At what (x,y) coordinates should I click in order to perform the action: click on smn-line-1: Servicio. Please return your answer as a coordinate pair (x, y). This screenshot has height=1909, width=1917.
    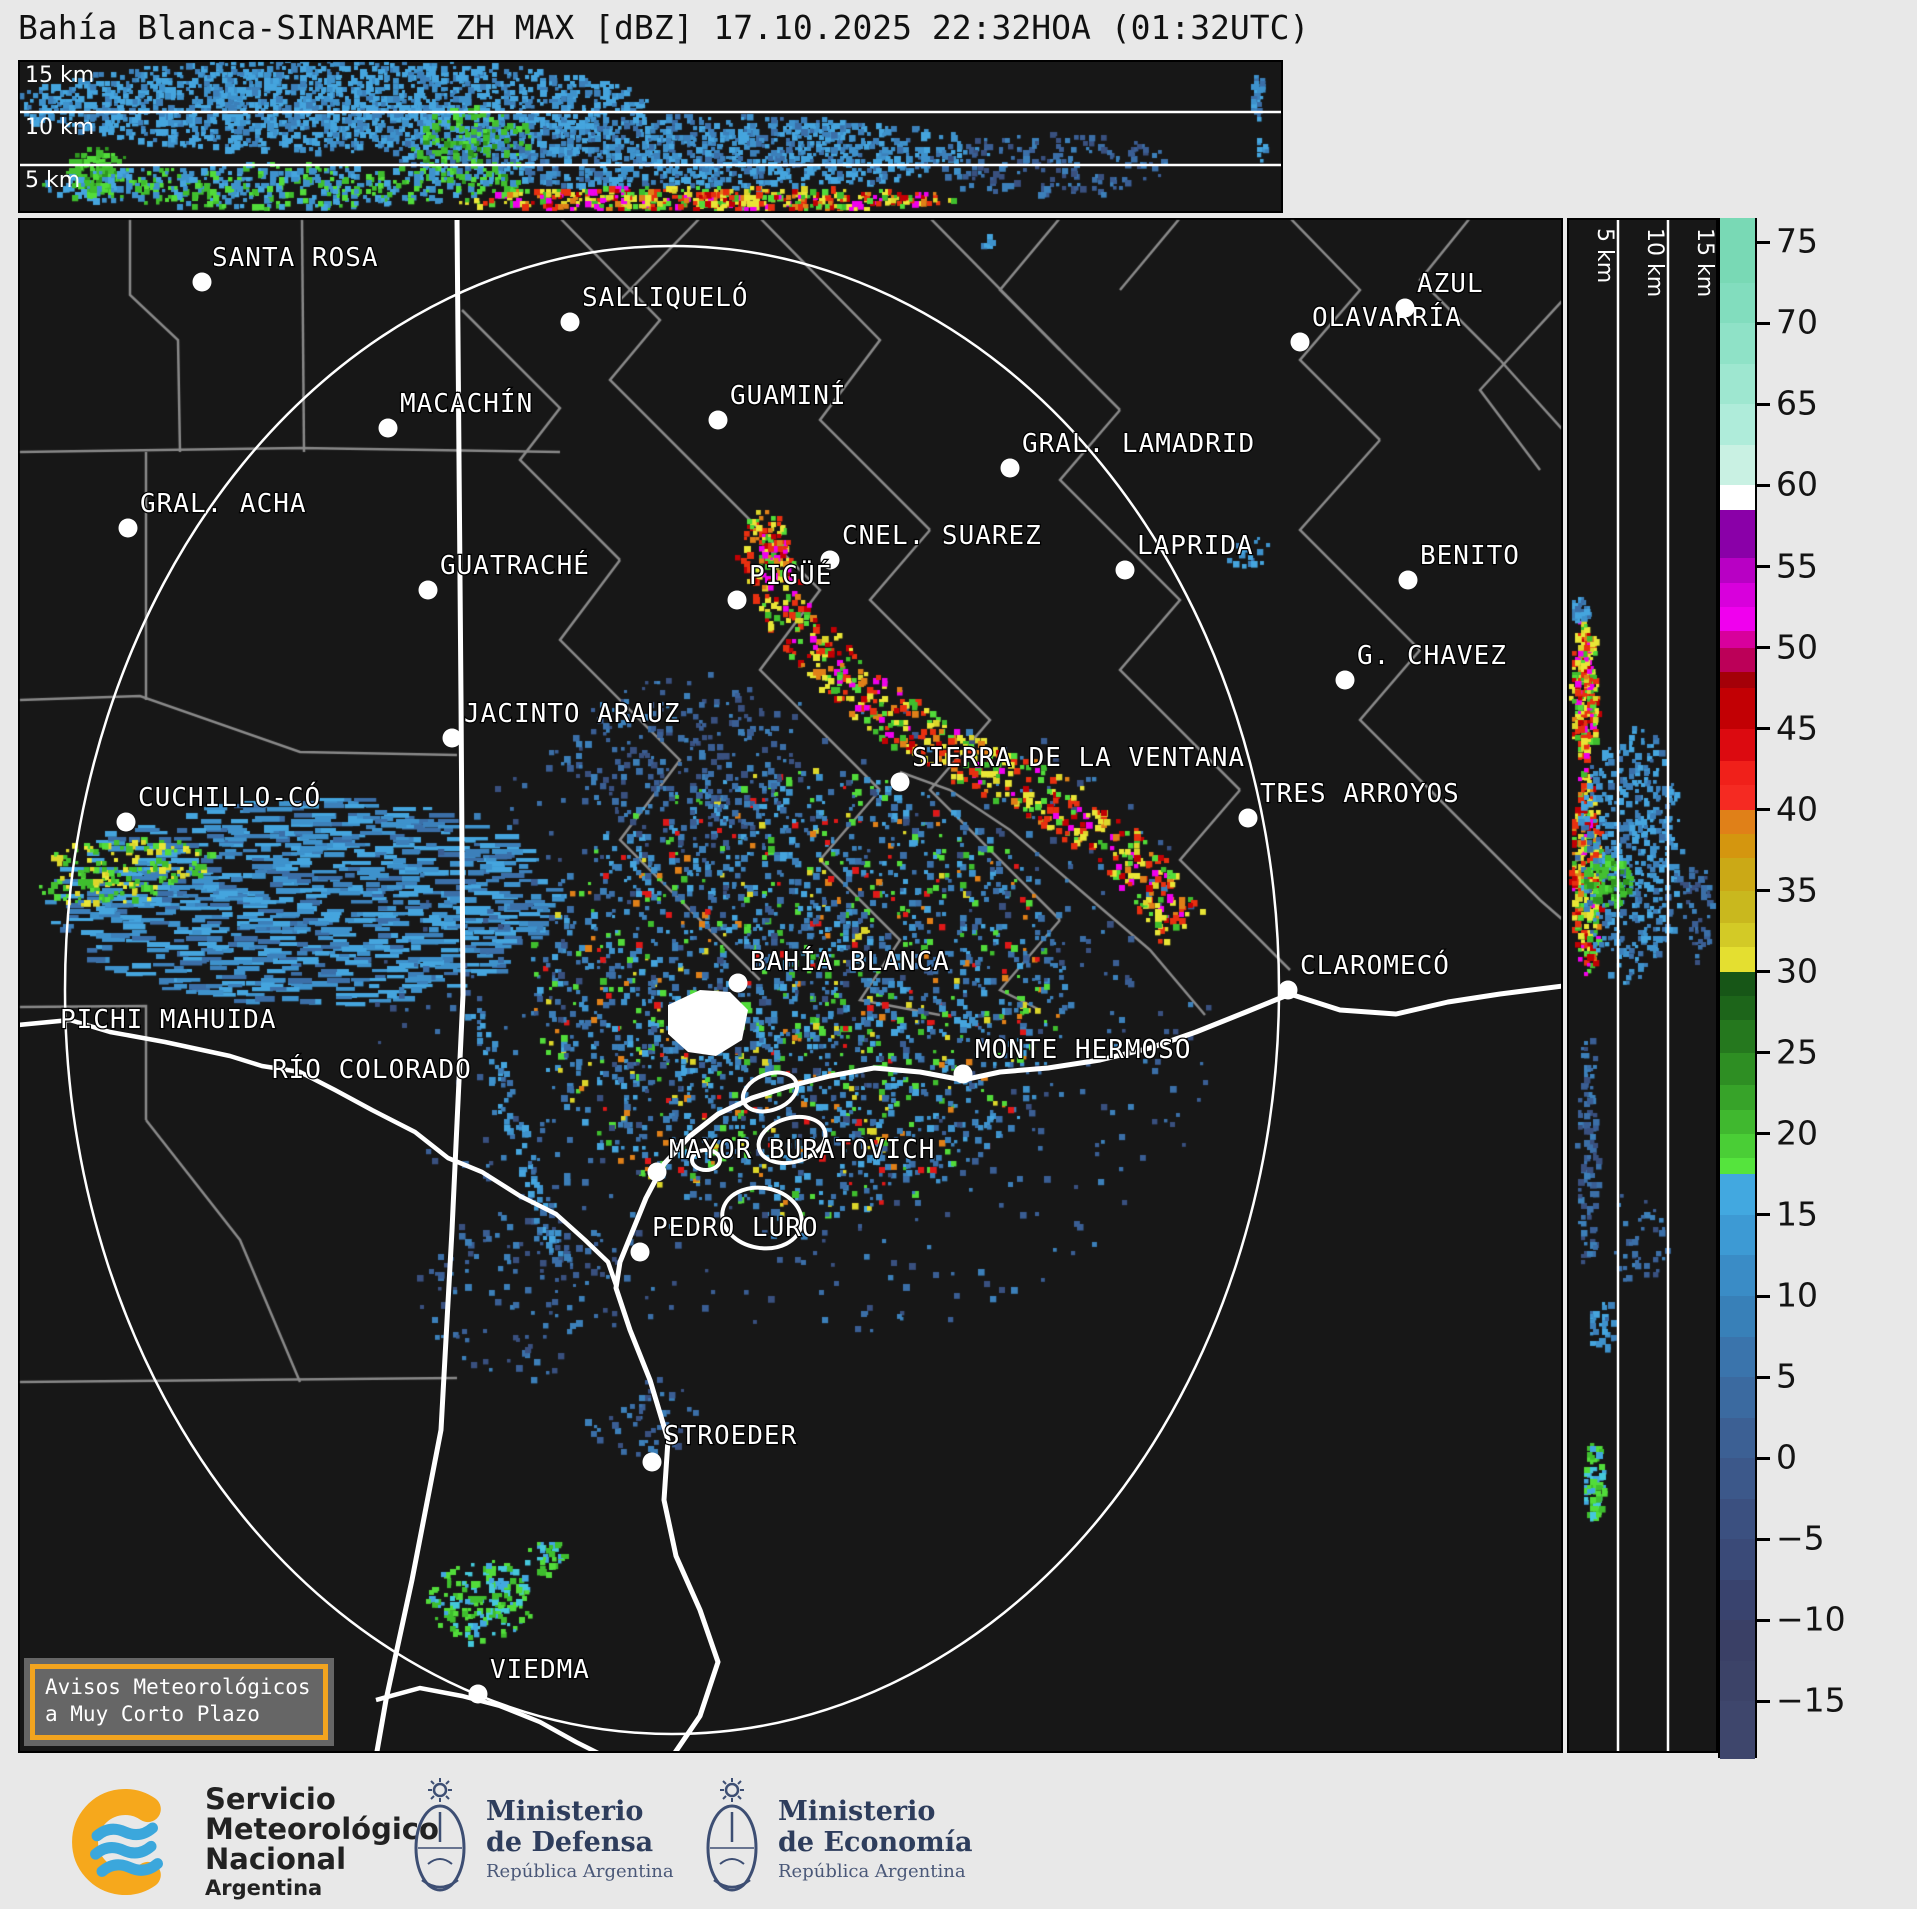
    Looking at the image, I should click on (270, 1799).